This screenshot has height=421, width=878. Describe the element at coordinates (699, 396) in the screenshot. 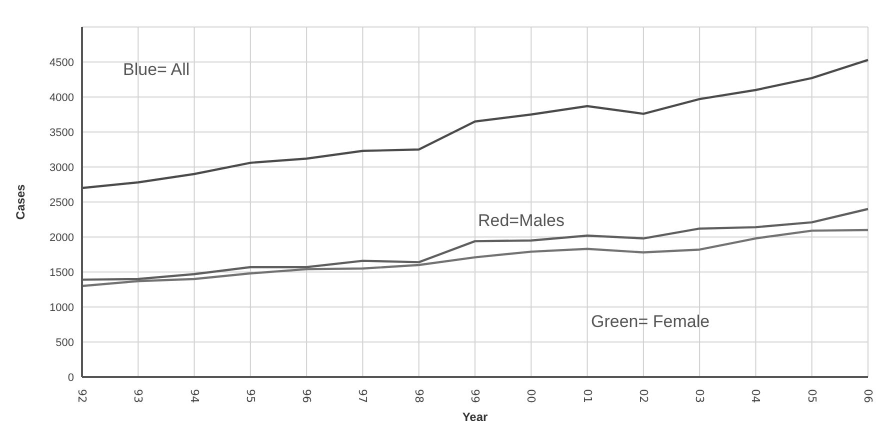

I see `x-tick-label: 03` at that location.